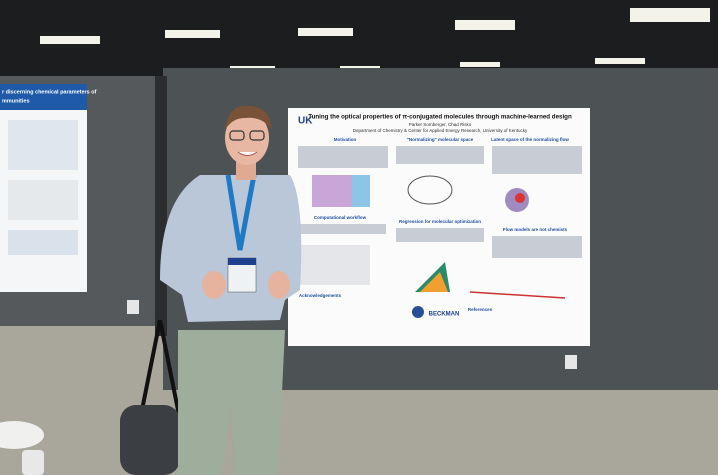 This screenshot has width=718, height=475. Describe the element at coordinates (340, 217) in the screenshot. I see `section-heading: Computational workflow` at that location.